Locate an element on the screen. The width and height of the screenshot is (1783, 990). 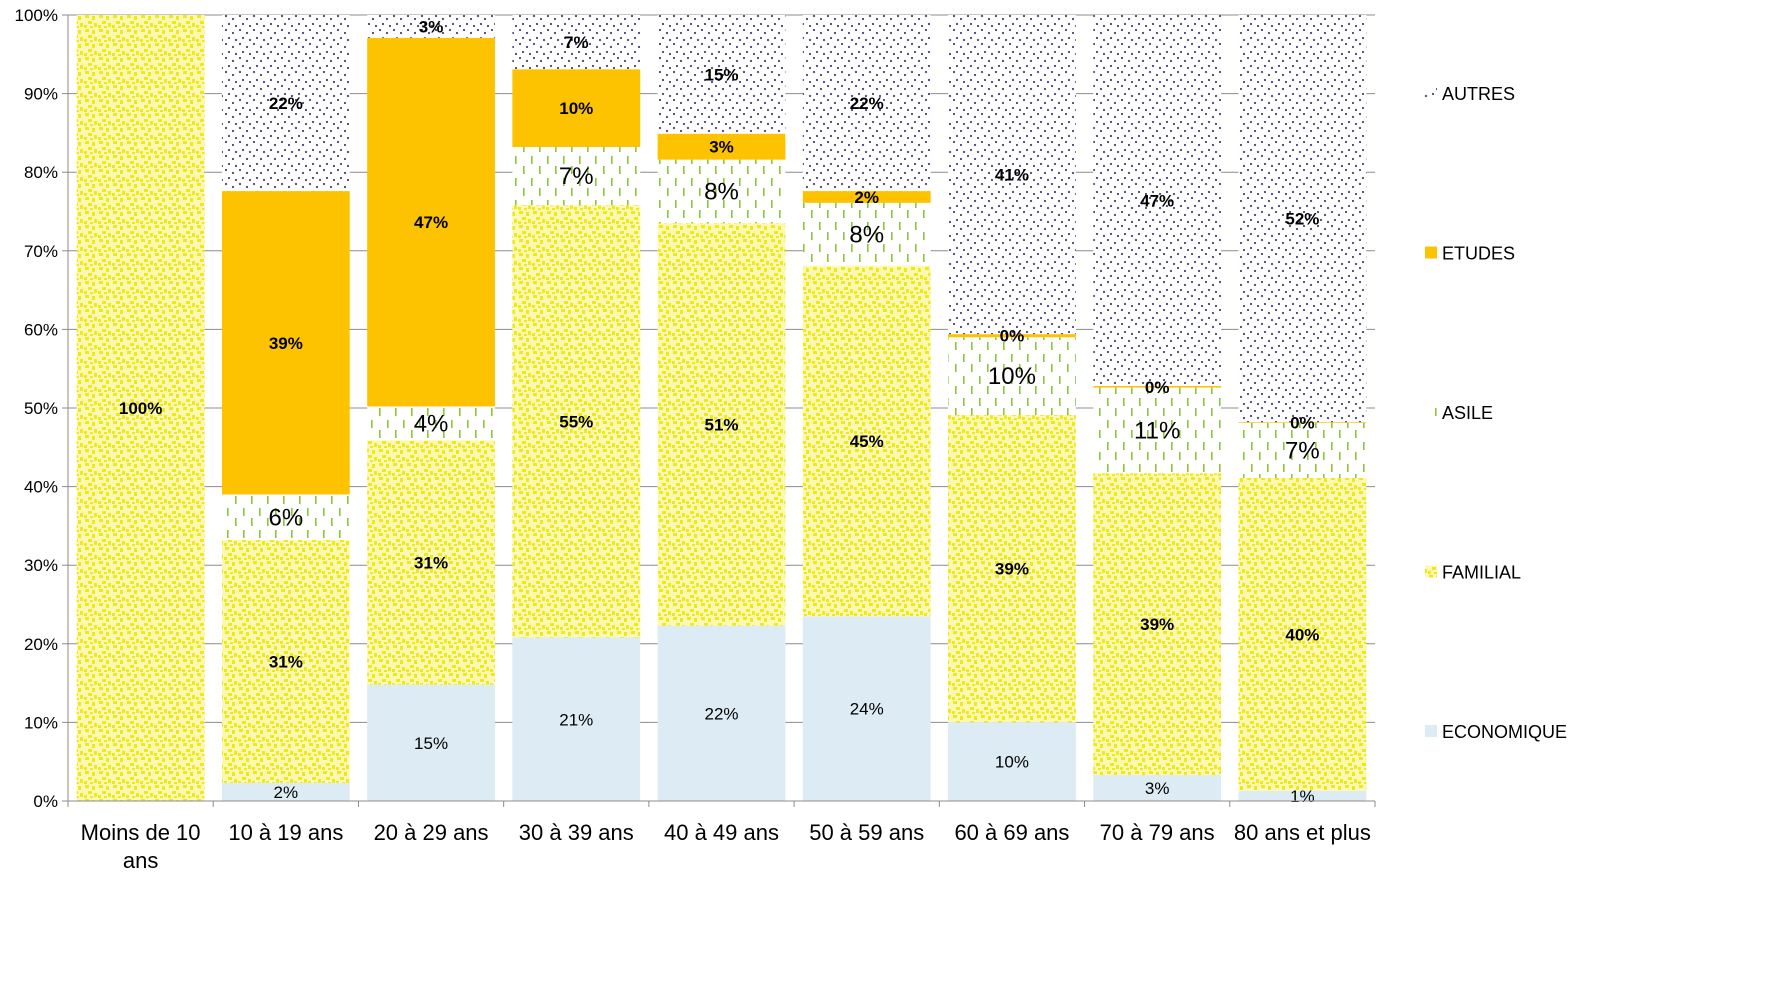
x-tick-label: 40 à 49 ans is located at coordinates (721, 832).